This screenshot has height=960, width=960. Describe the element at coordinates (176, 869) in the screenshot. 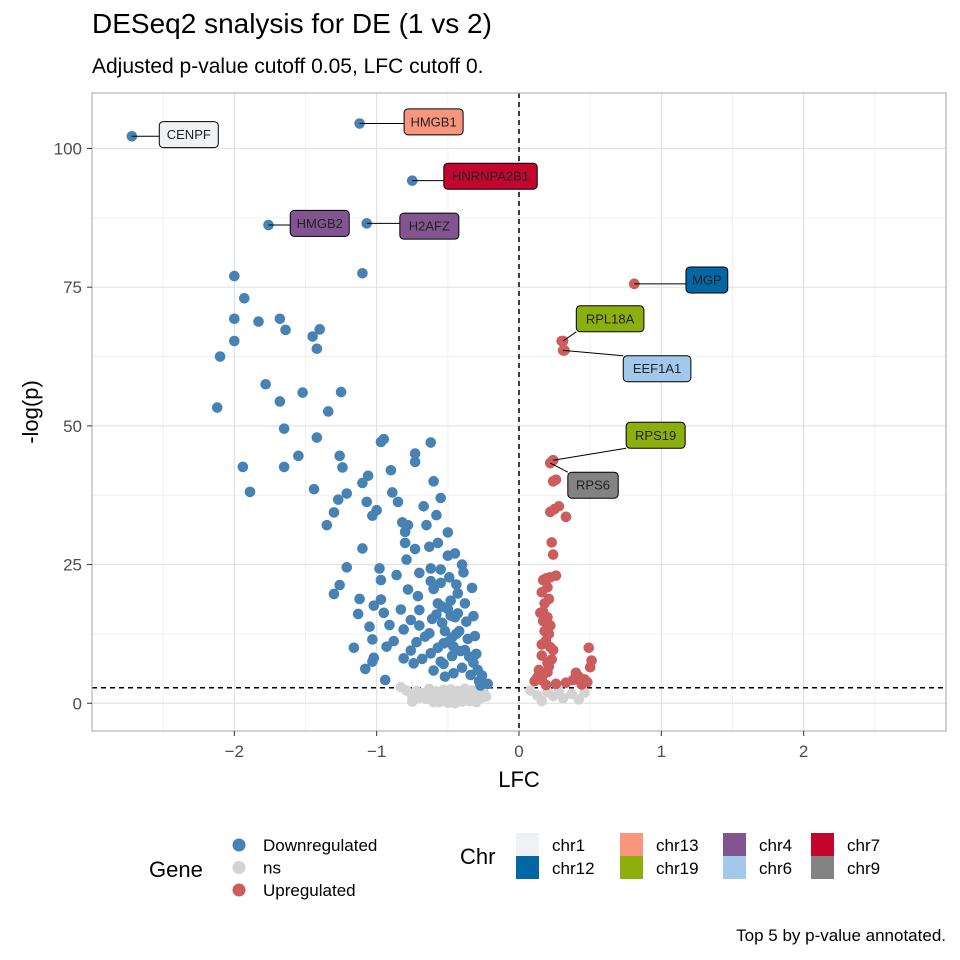

I see `legend-gene-title: Gene` at that location.